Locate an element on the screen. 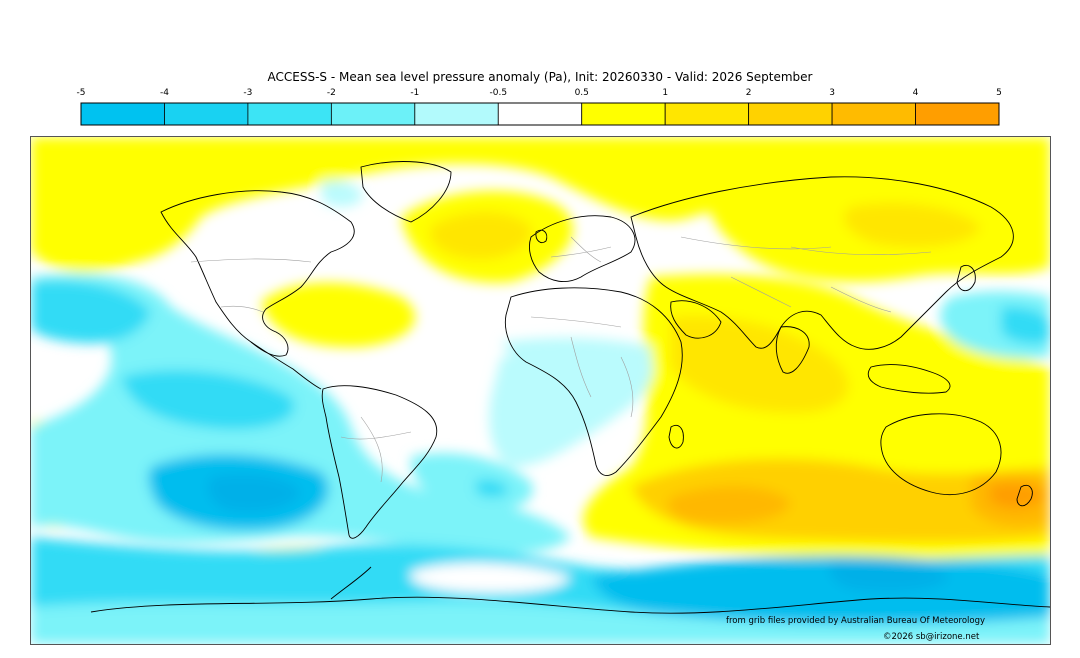  coast-asia is located at coordinates (822, 263).